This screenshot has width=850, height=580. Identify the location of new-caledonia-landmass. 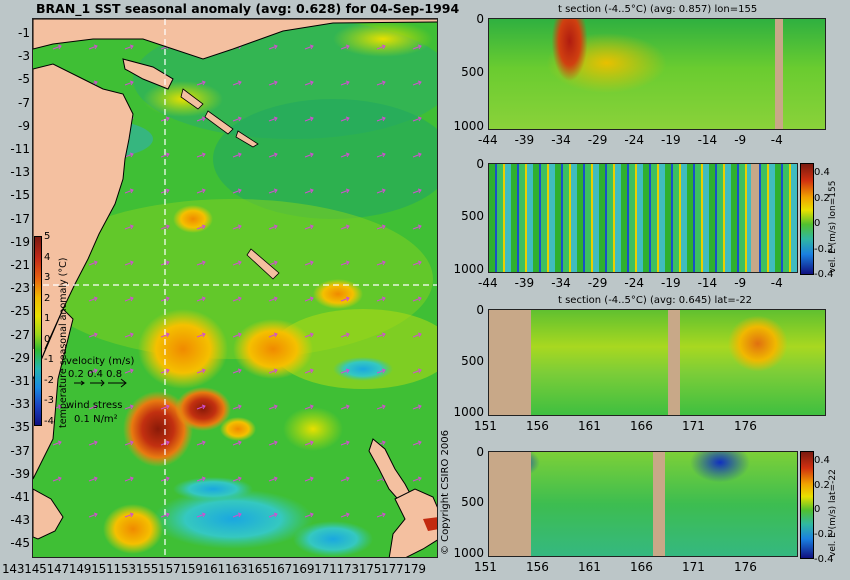
(263, 264).